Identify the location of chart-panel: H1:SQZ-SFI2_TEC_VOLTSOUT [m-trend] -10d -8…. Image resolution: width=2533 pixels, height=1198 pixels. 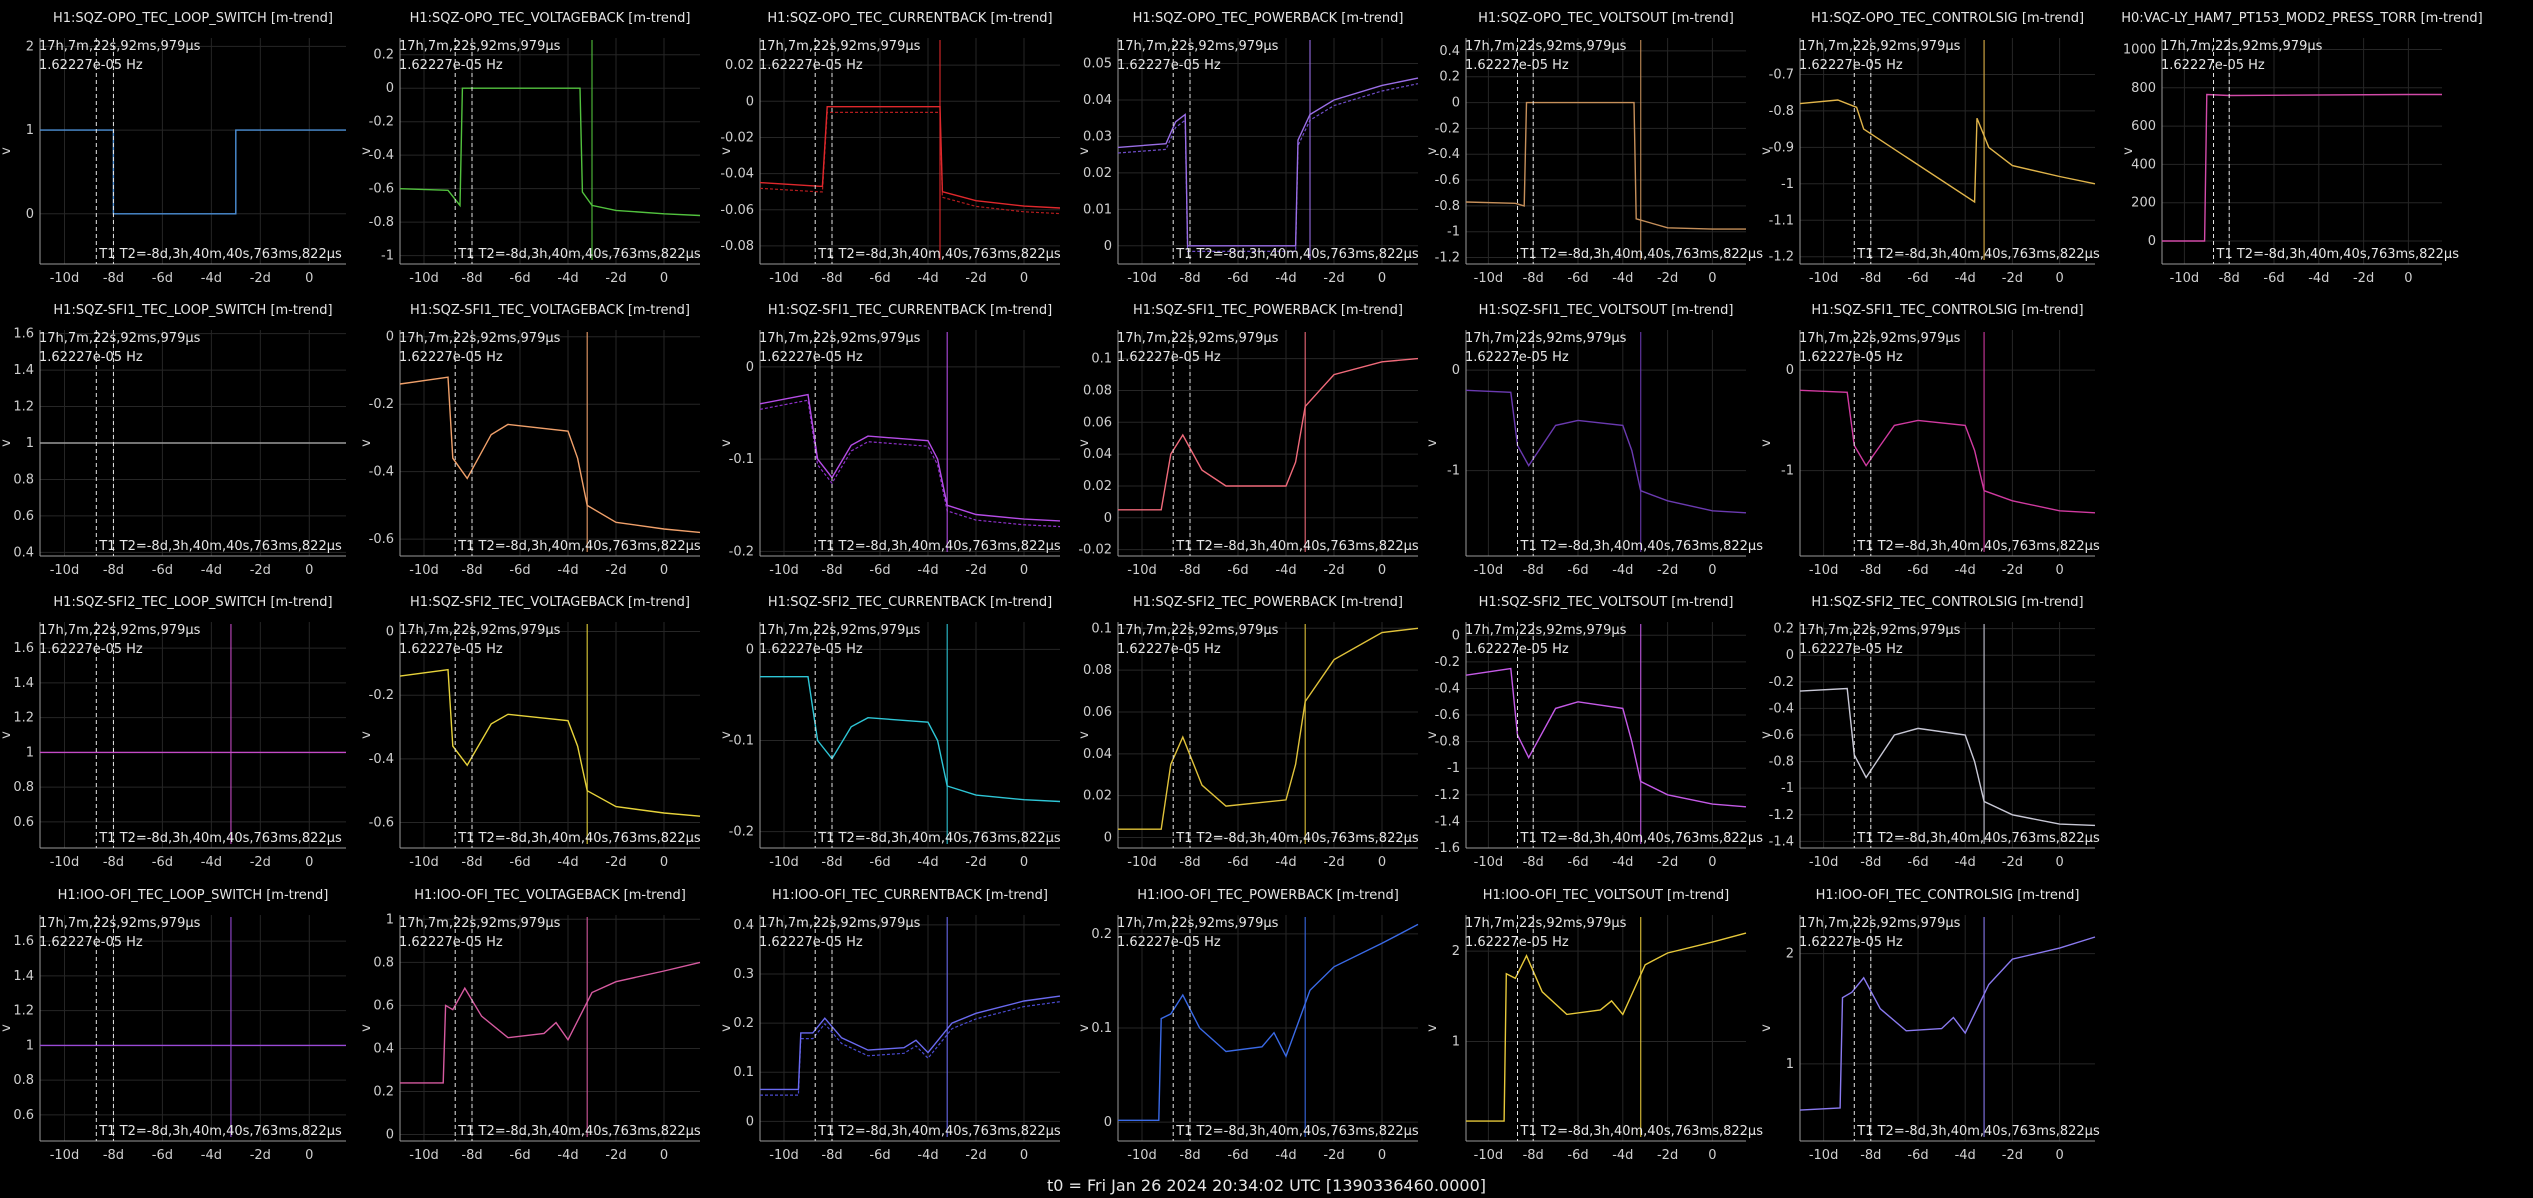
(1594, 732).